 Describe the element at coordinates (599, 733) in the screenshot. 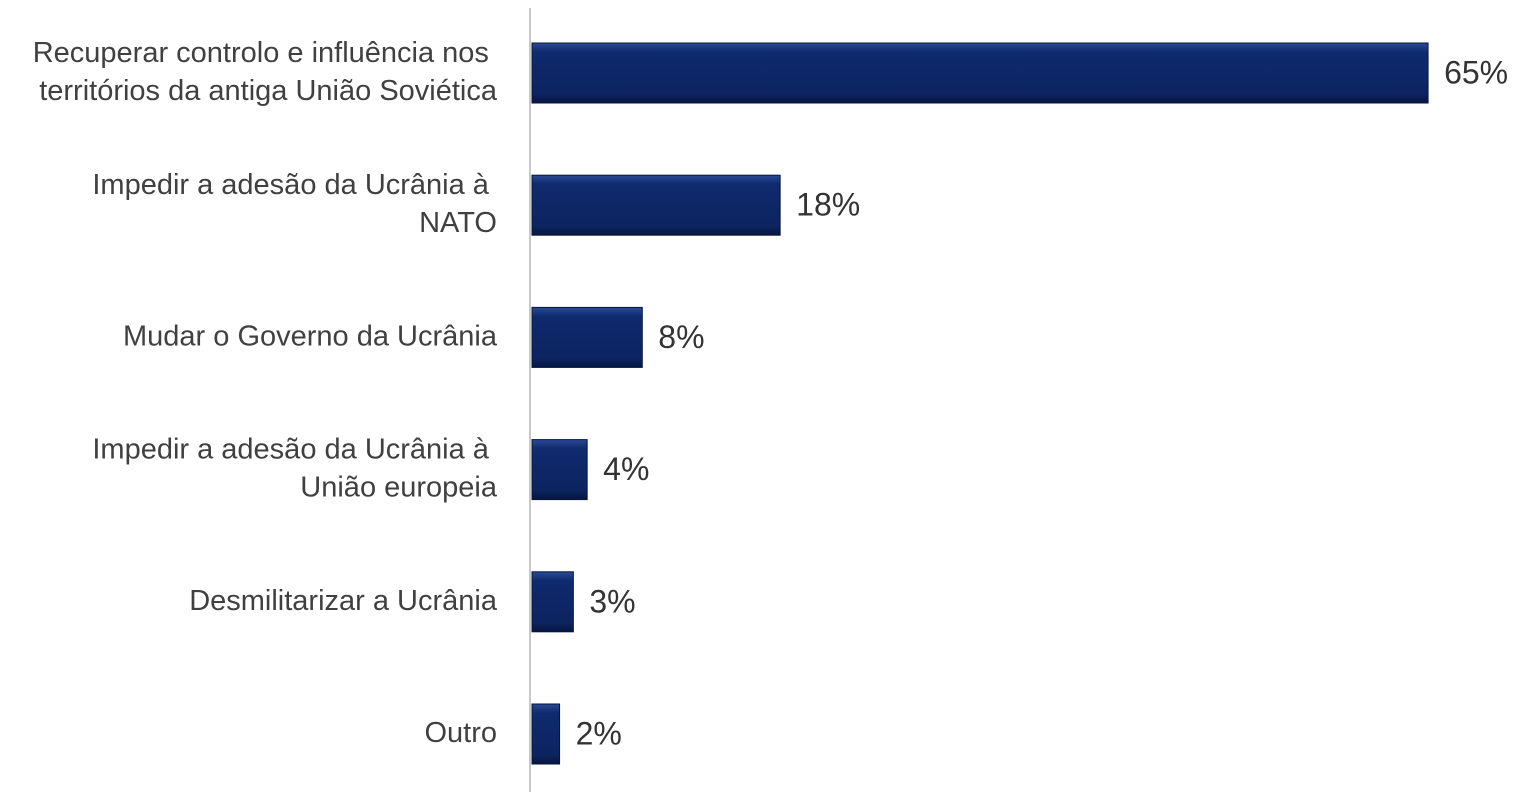

I see `value-label: 2%` at that location.